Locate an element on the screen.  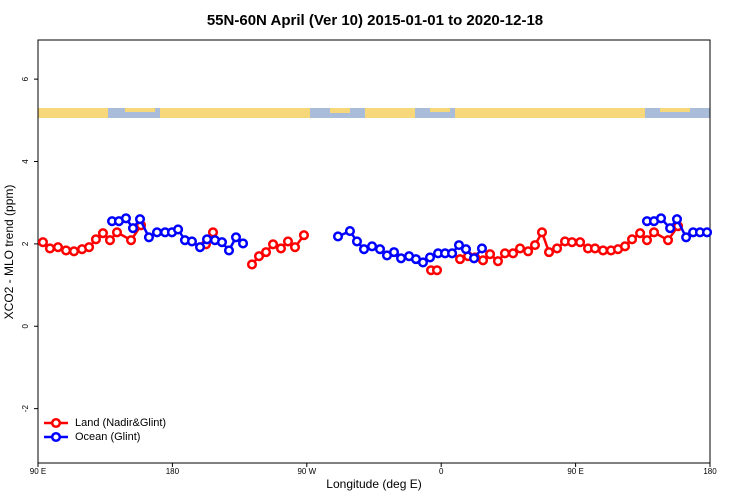
legend-label: Land (Nadir&Glint) is located at coordinates (120, 423).